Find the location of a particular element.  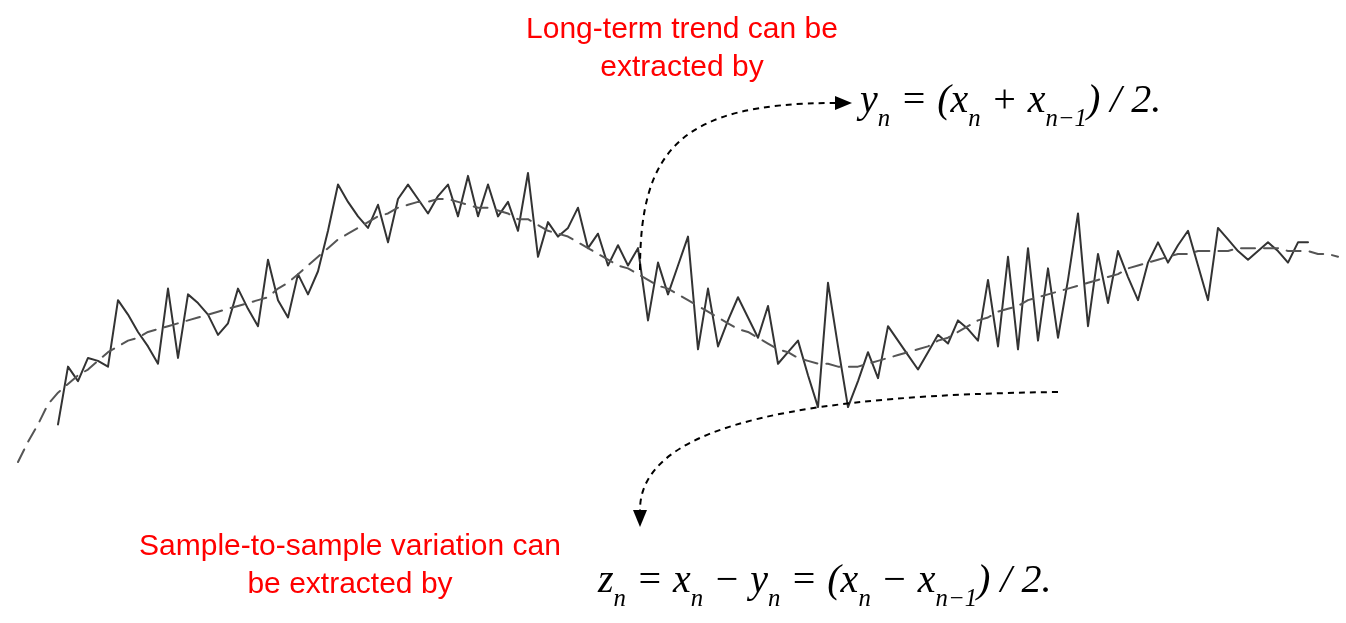

text: Long-term trend can be extracted by is located at coordinates (682, 46).